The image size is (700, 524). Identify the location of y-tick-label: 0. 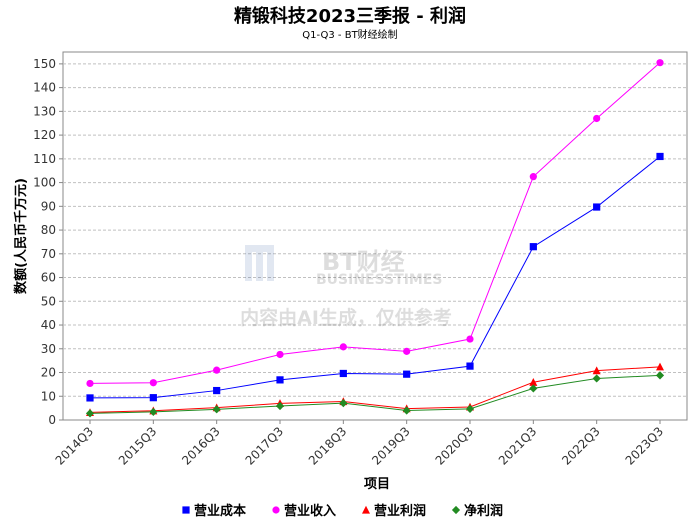
(52, 420).